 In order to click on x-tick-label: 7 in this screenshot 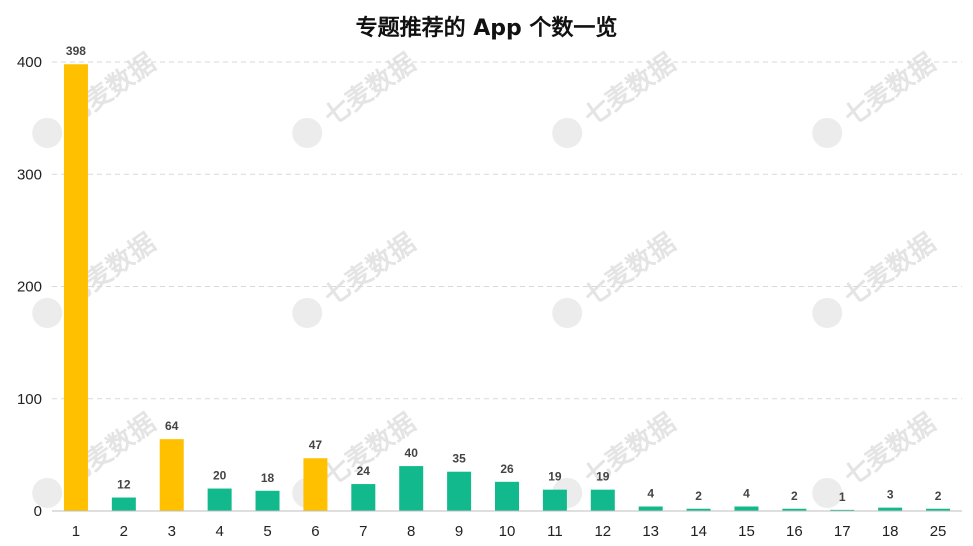, I will do `click(363, 531)`.